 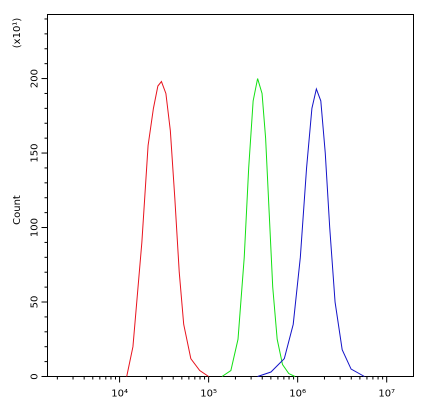 I want to click on y-axis-label: Count, so click(x=17, y=210).